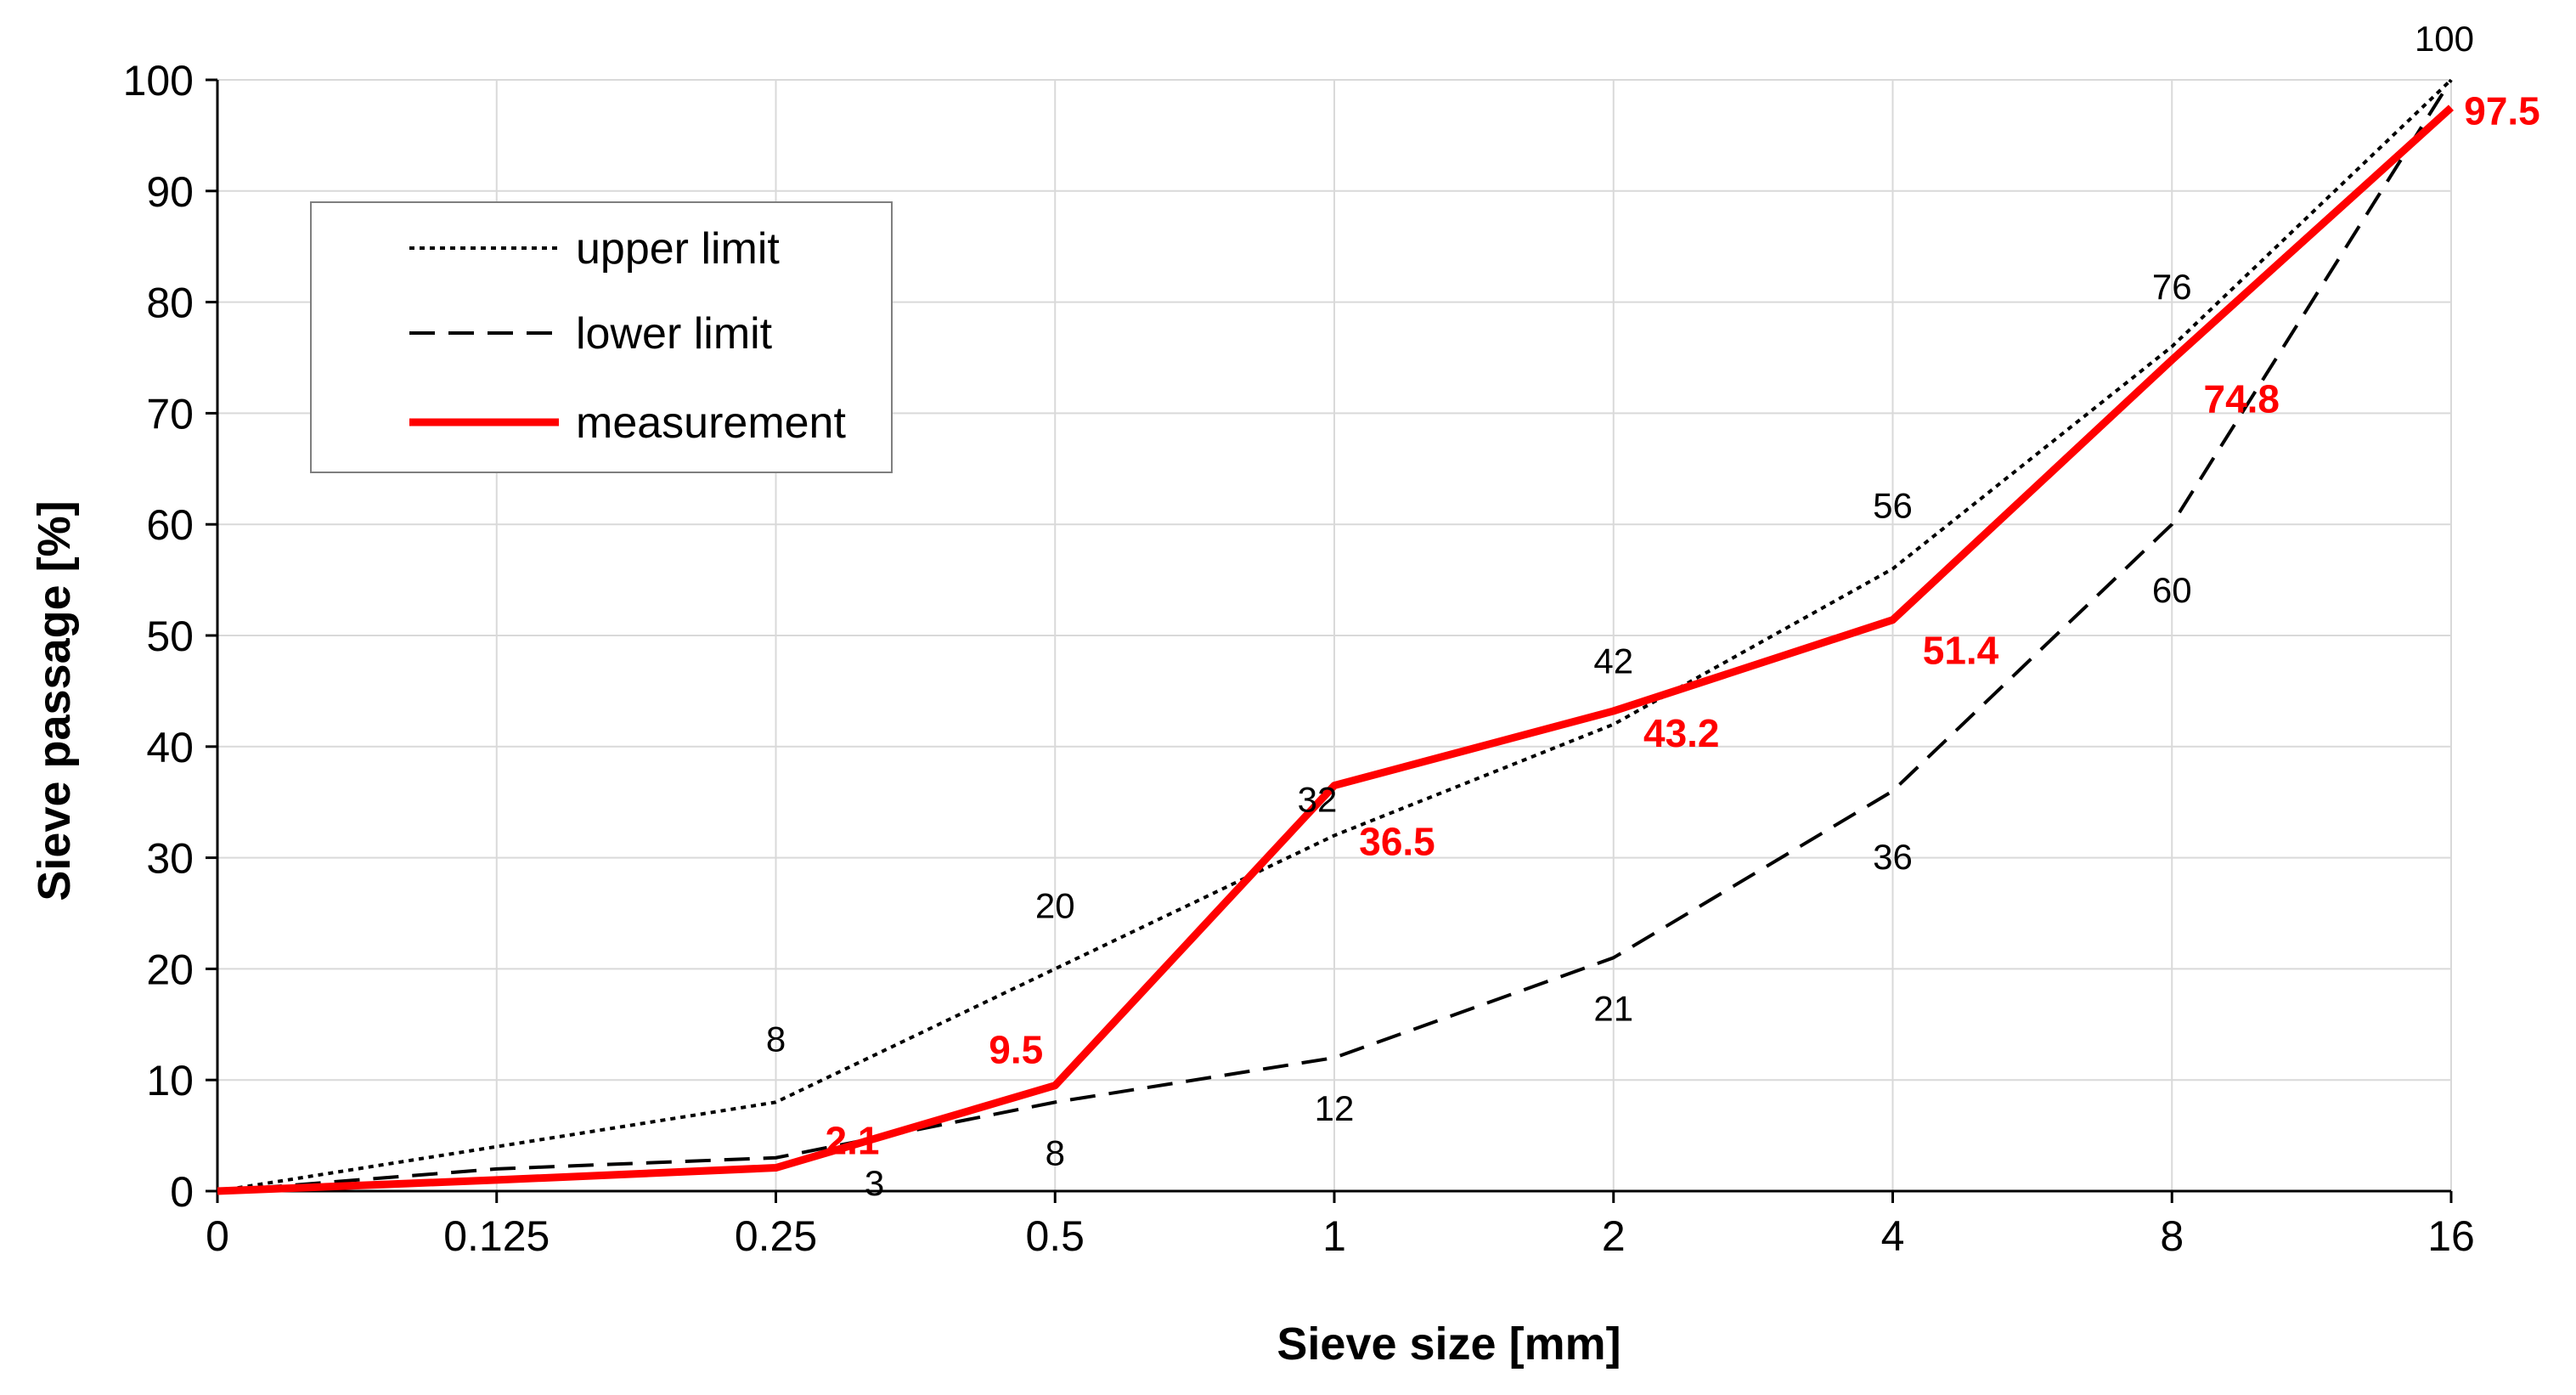 Image resolution: width=2576 pixels, height=1395 pixels. Describe the element at coordinates (2502, 111) in the screenshot. I see `measurement-data-label: 97.5` at that location.